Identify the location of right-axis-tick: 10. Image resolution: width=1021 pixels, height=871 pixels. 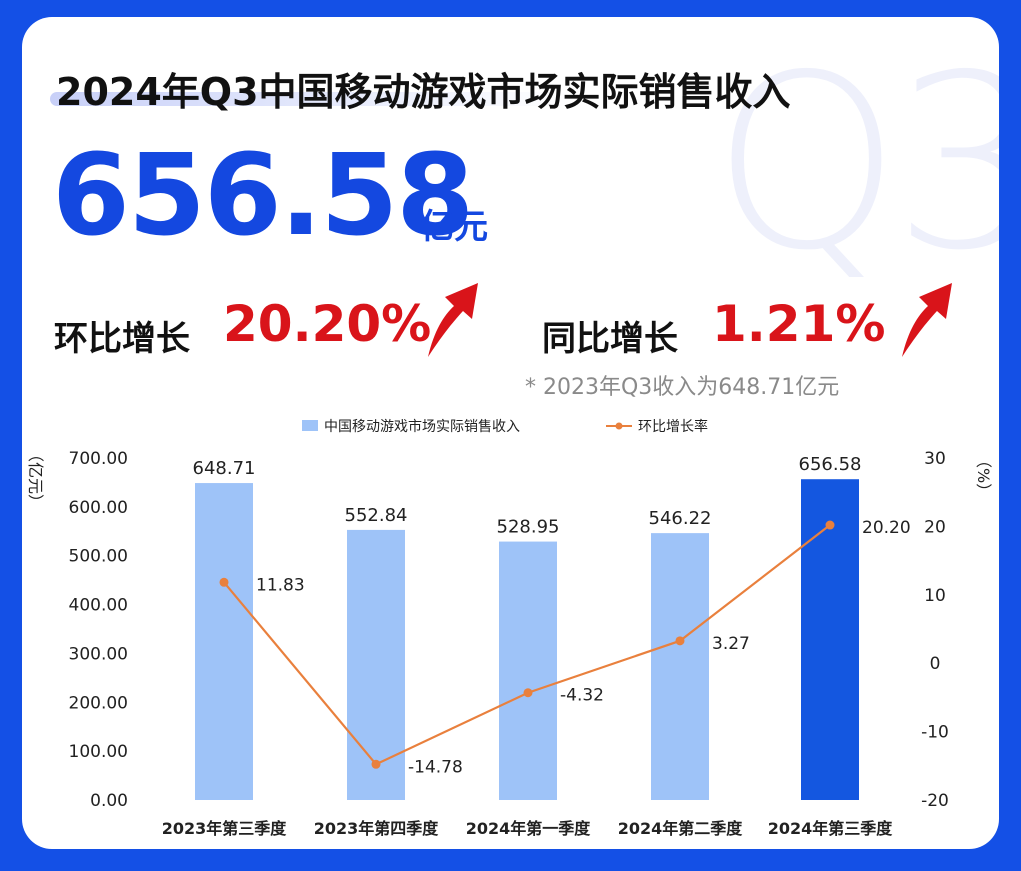
(935, 596).